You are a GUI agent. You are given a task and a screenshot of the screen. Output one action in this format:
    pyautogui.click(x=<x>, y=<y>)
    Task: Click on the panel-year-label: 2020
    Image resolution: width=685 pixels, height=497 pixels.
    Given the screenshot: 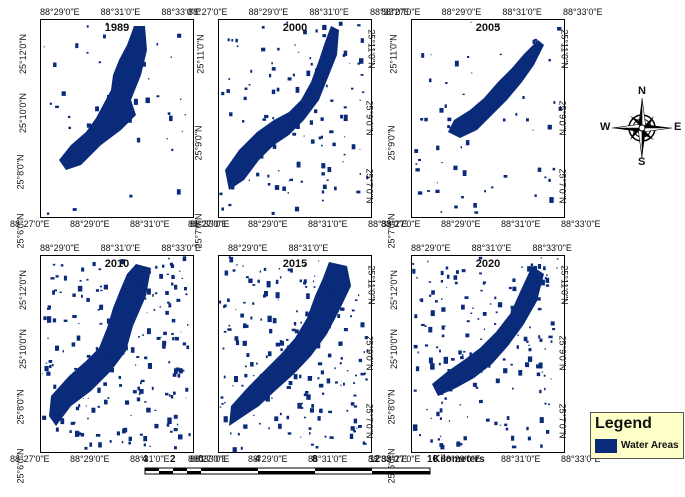 What is the action you would take?
    pyautogui.click(x=488, y=264)
    